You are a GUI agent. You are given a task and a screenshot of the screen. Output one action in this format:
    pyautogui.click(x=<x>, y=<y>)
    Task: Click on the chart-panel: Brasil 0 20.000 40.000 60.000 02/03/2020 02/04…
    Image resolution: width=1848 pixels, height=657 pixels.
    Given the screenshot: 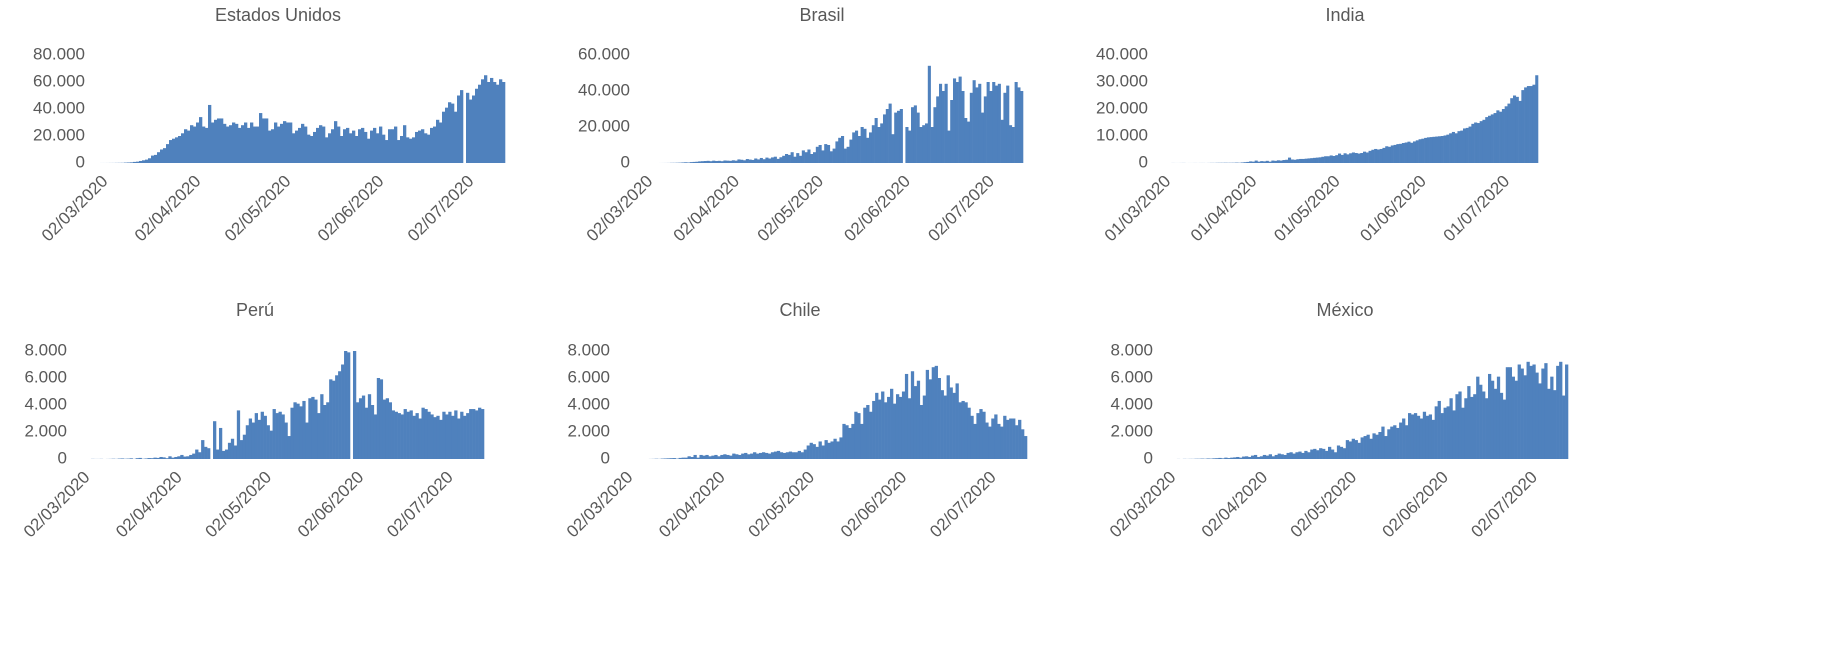 What is the action you would take?
    pyautogui.click(x=801, y=125)
    